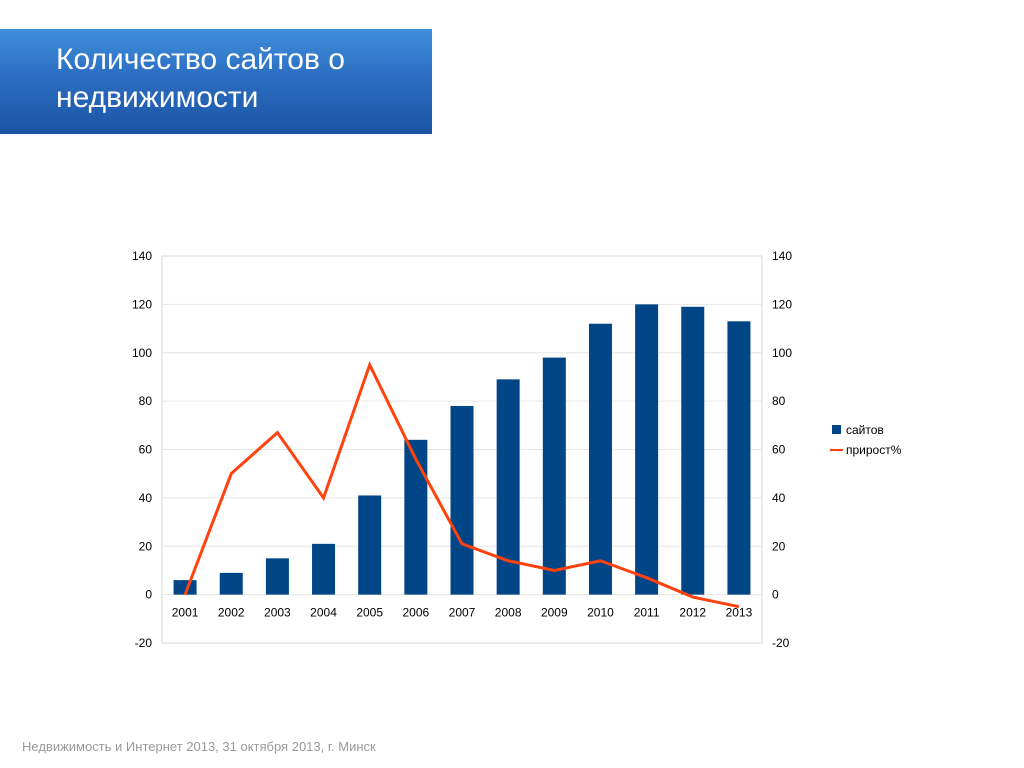 This screenshot has height=768, width=1024. What do you see at coordinates (415, 613) in the screenshot?
I see `x-tick-label: 2006` at bounding box center [415, 613].